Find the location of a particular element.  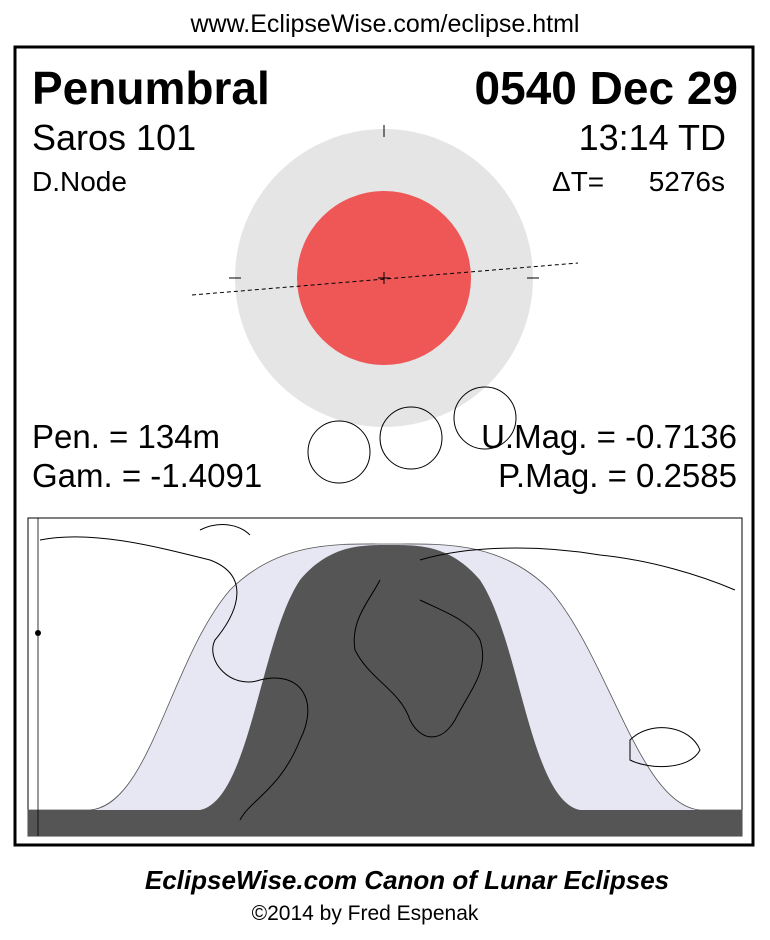

copyright: ©2014 by Fred Espenak is located at coordinates (365, 913).